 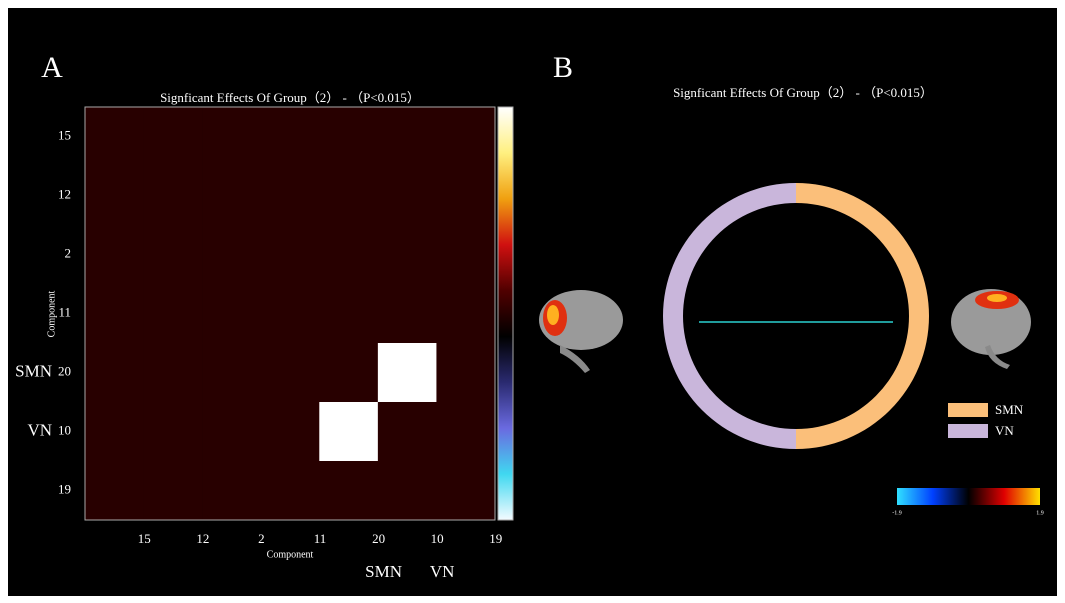 I want to click on y-tick-label: 10, so click(x=64, y=429).